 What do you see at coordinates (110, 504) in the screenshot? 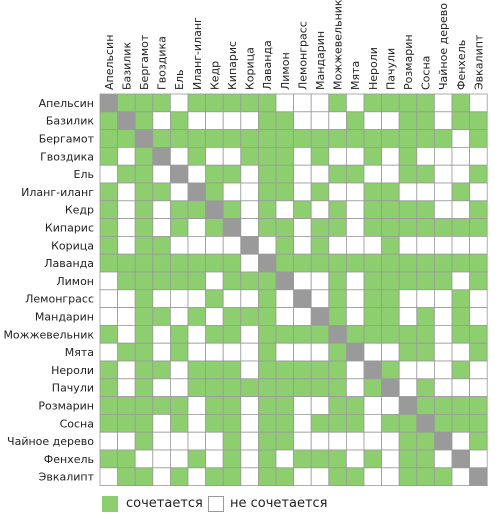
I see `legend-swatch-compatible` at bounding box center [110, 504].